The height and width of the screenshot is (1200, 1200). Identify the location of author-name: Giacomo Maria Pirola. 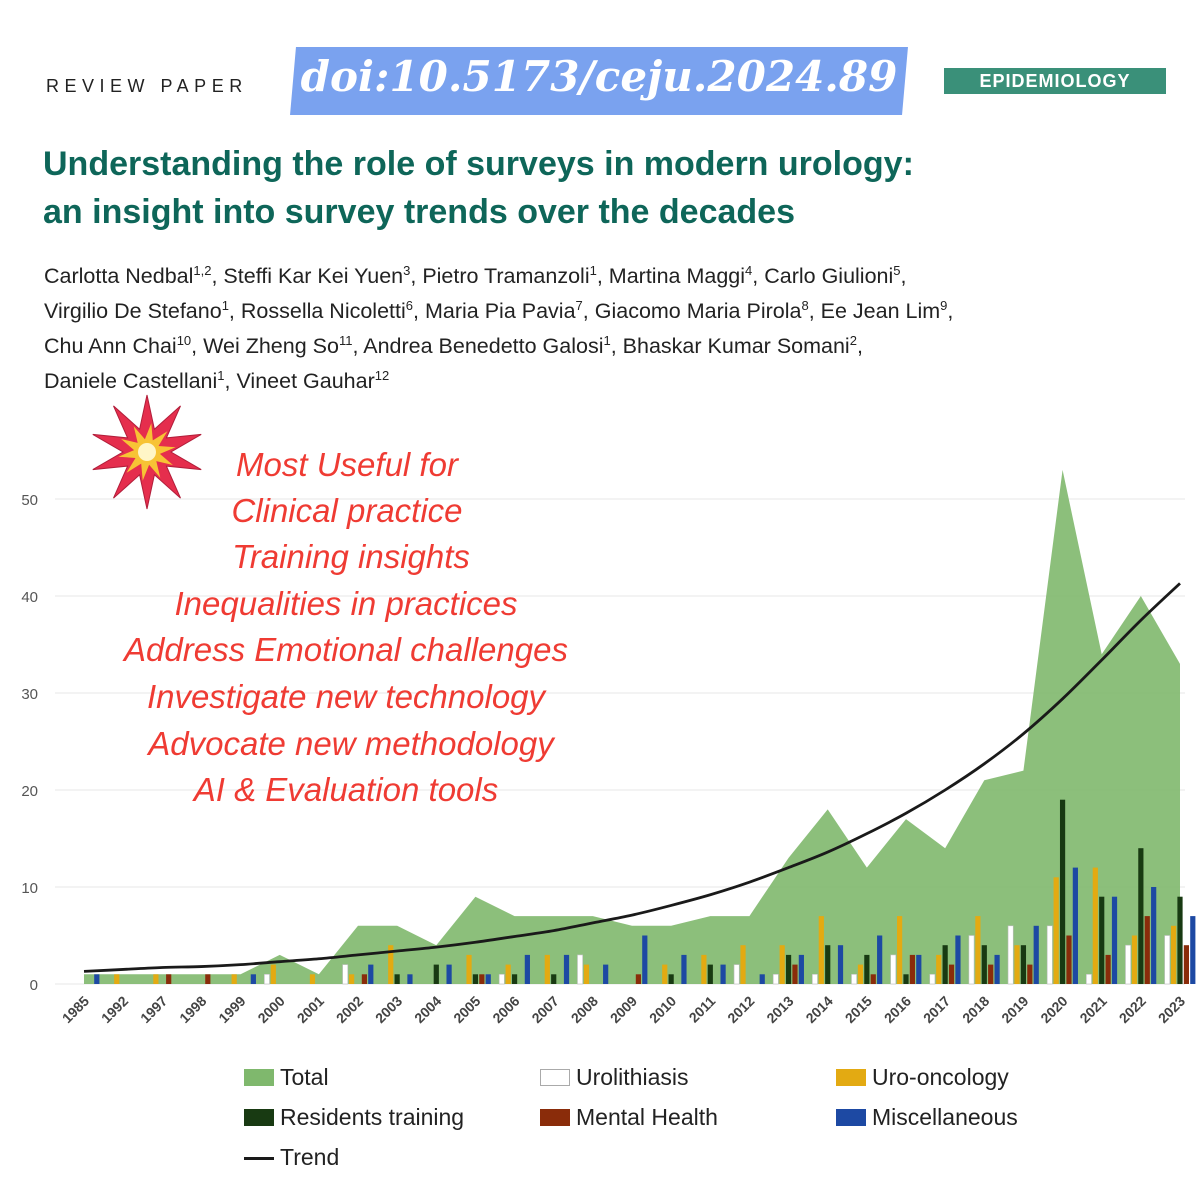
(698, 311).